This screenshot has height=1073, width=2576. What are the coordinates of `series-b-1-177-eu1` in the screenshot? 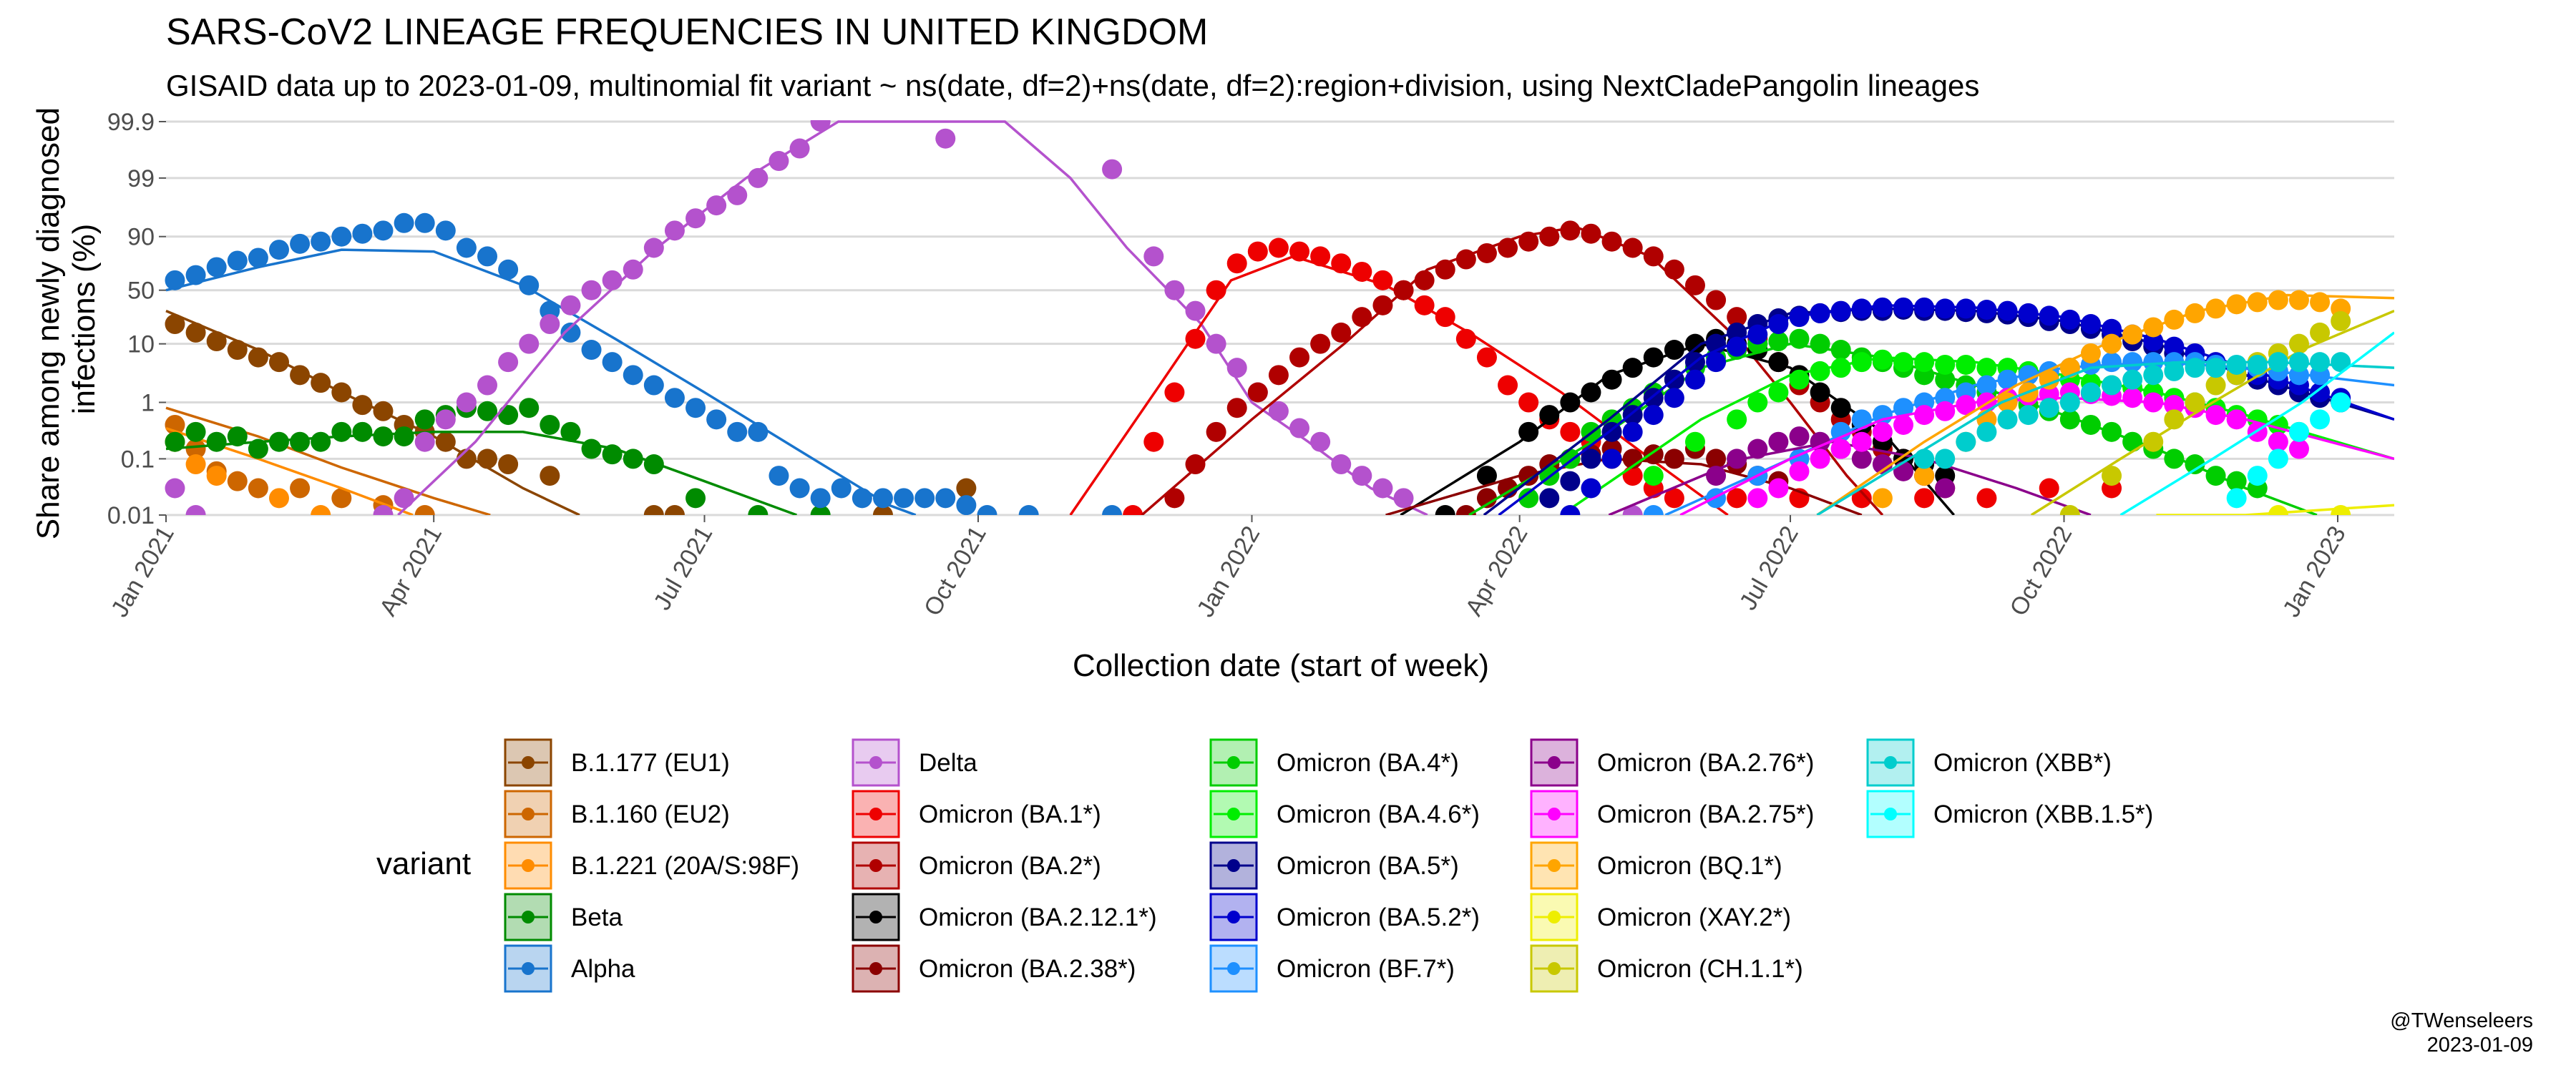 It's located at (571, 412).